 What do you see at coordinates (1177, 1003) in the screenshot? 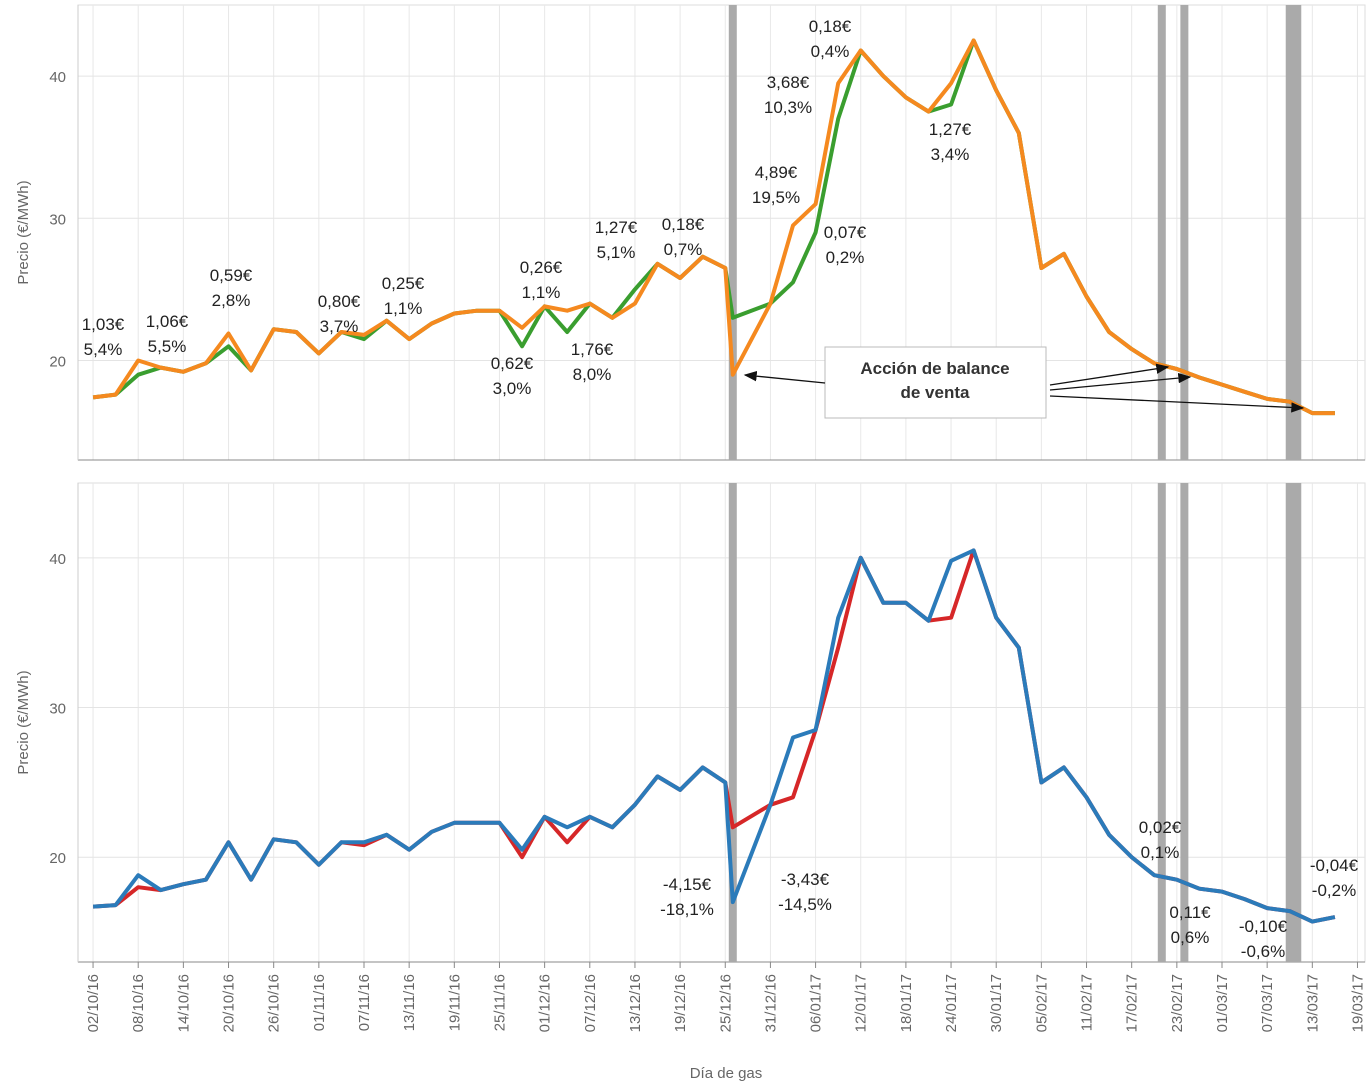
I see `x-tick-label: 23/02/17` at bounding box center [1177, 1003].